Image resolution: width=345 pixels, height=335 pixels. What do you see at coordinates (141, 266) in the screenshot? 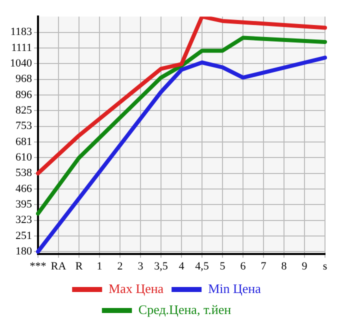
I see `x-tick-label: 3` at bounding box center [141, 266].